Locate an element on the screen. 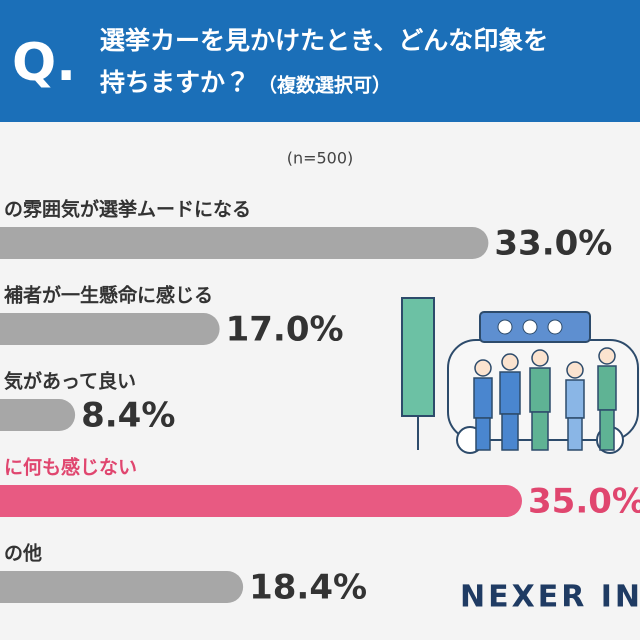 The width and height of the screenshot is (640, 640). category-label: の雰囲気が選挙ムードになる is located at coordinates (127, 209).